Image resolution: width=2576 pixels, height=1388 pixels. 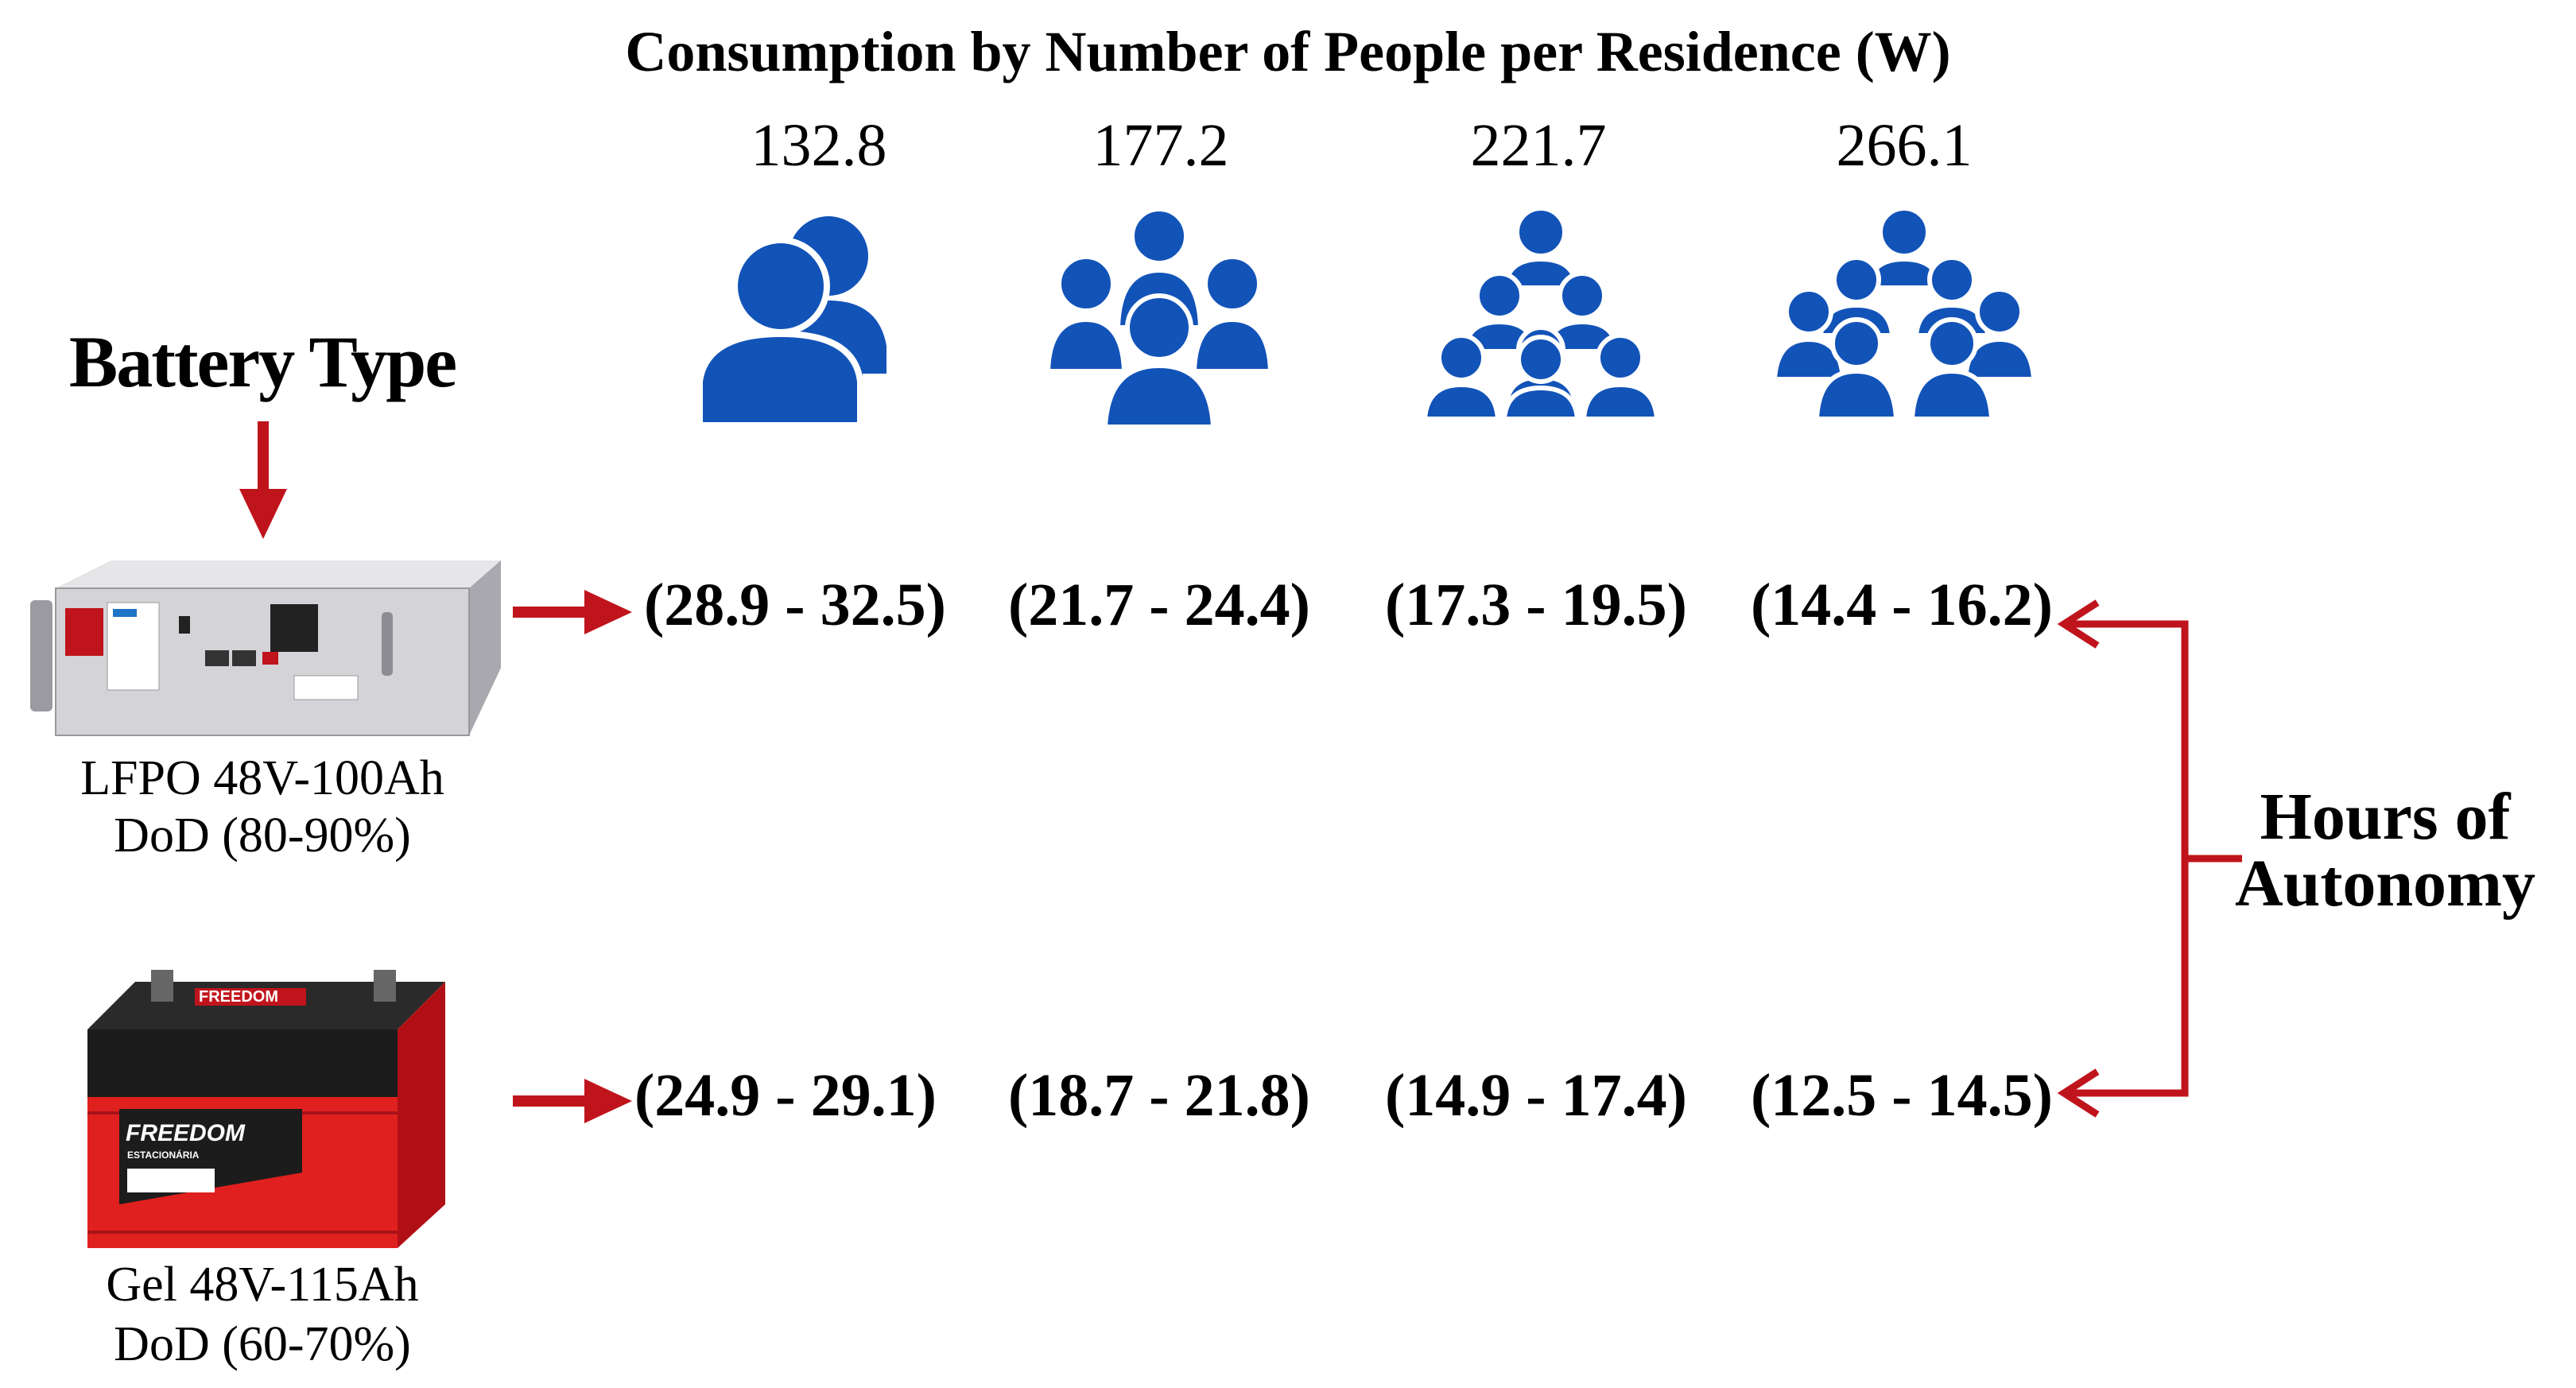 What do you see at coordinates (1159, 605) in the screenshot?
I see `lfpo-hours-3-people: (21.7 - 24.4)` at bounding box center [1159, 605].